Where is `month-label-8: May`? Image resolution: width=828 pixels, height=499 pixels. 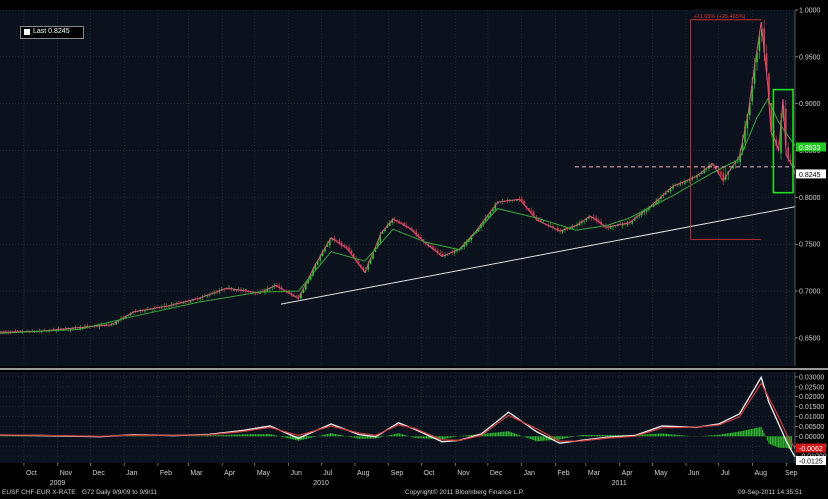
month-label-8: May is located at coordinates (264, 473).